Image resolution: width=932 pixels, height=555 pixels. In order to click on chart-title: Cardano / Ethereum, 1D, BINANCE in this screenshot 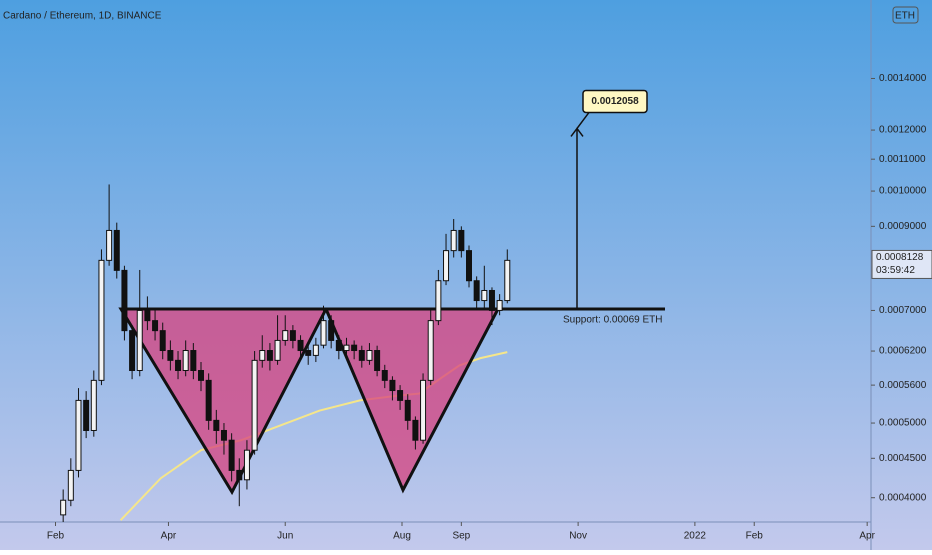, I will do `click(82, 16)`.